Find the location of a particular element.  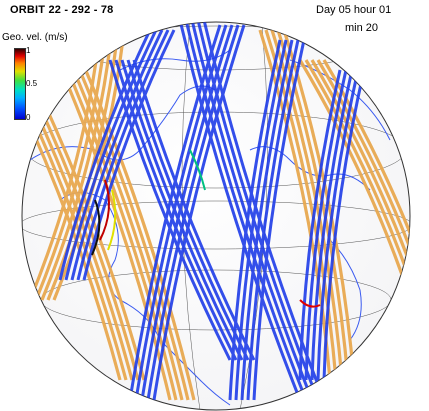

minute-label: min 20 is located at coordinates (362, 28).